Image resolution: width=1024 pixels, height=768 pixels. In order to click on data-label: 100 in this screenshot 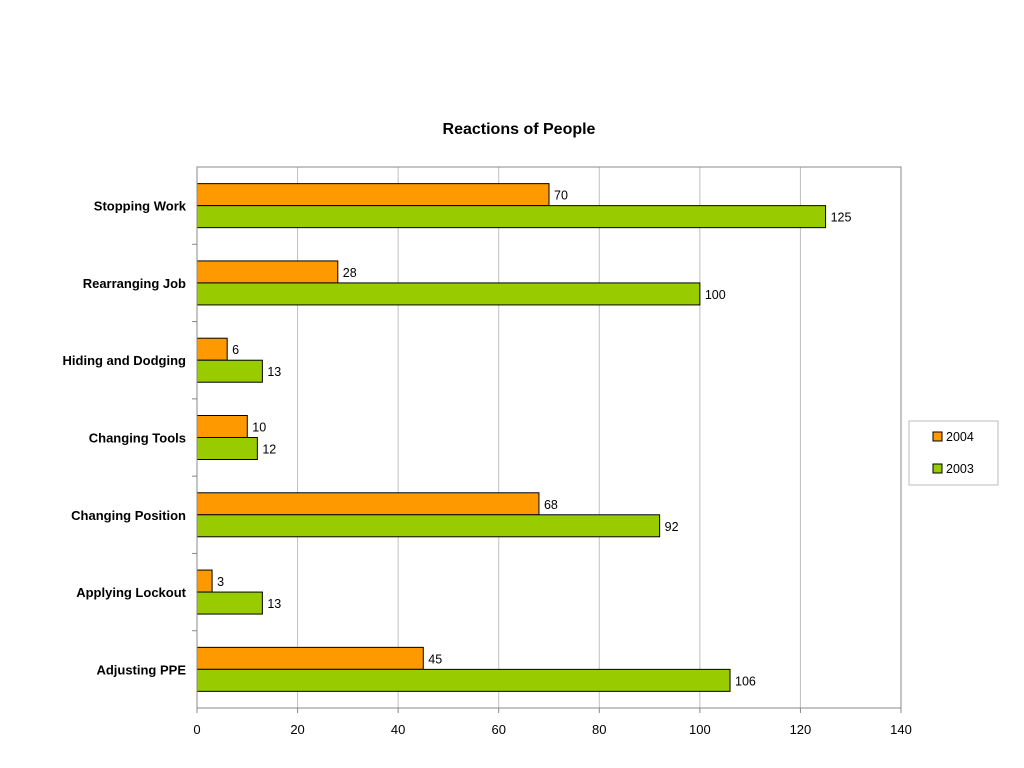, I will do `click(715, 295)`.